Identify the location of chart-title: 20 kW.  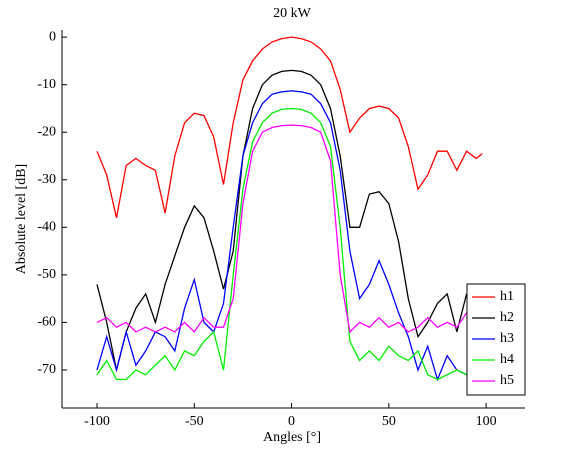
(292, 13).